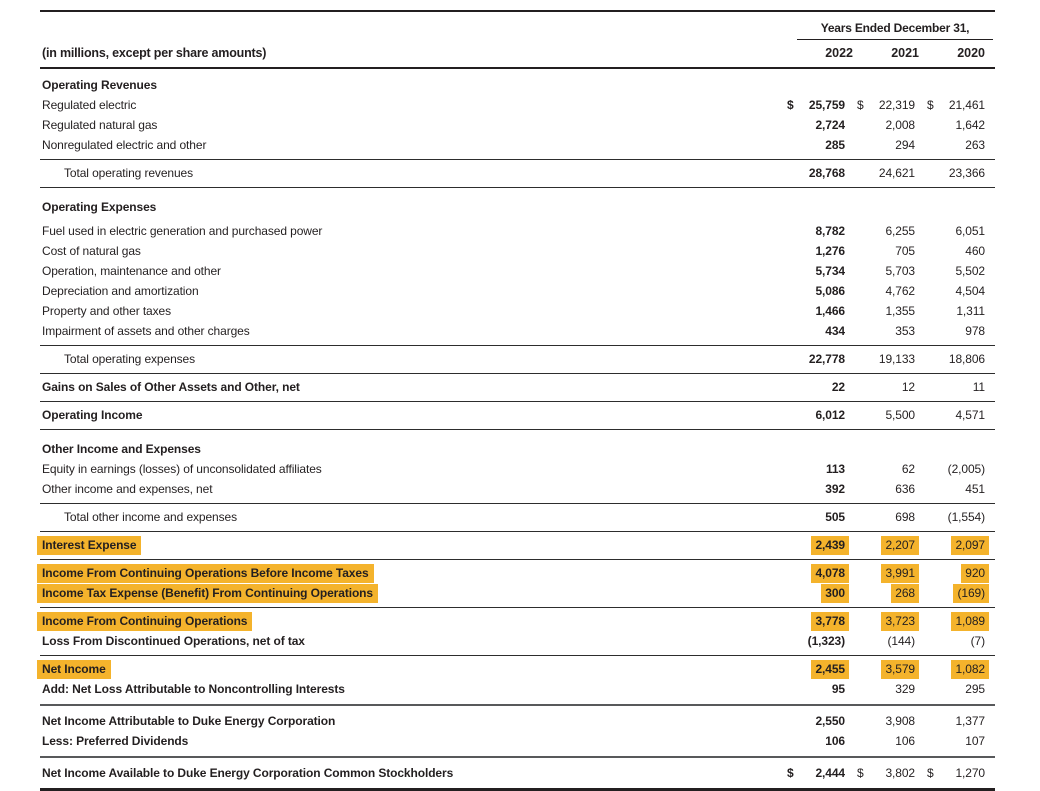 The width and height of the screenshot is (1040, 791). What do you see at coordinates (886, 251) in the screenshot?
I see `value-2021: 705` at bounding box center [886, 251].